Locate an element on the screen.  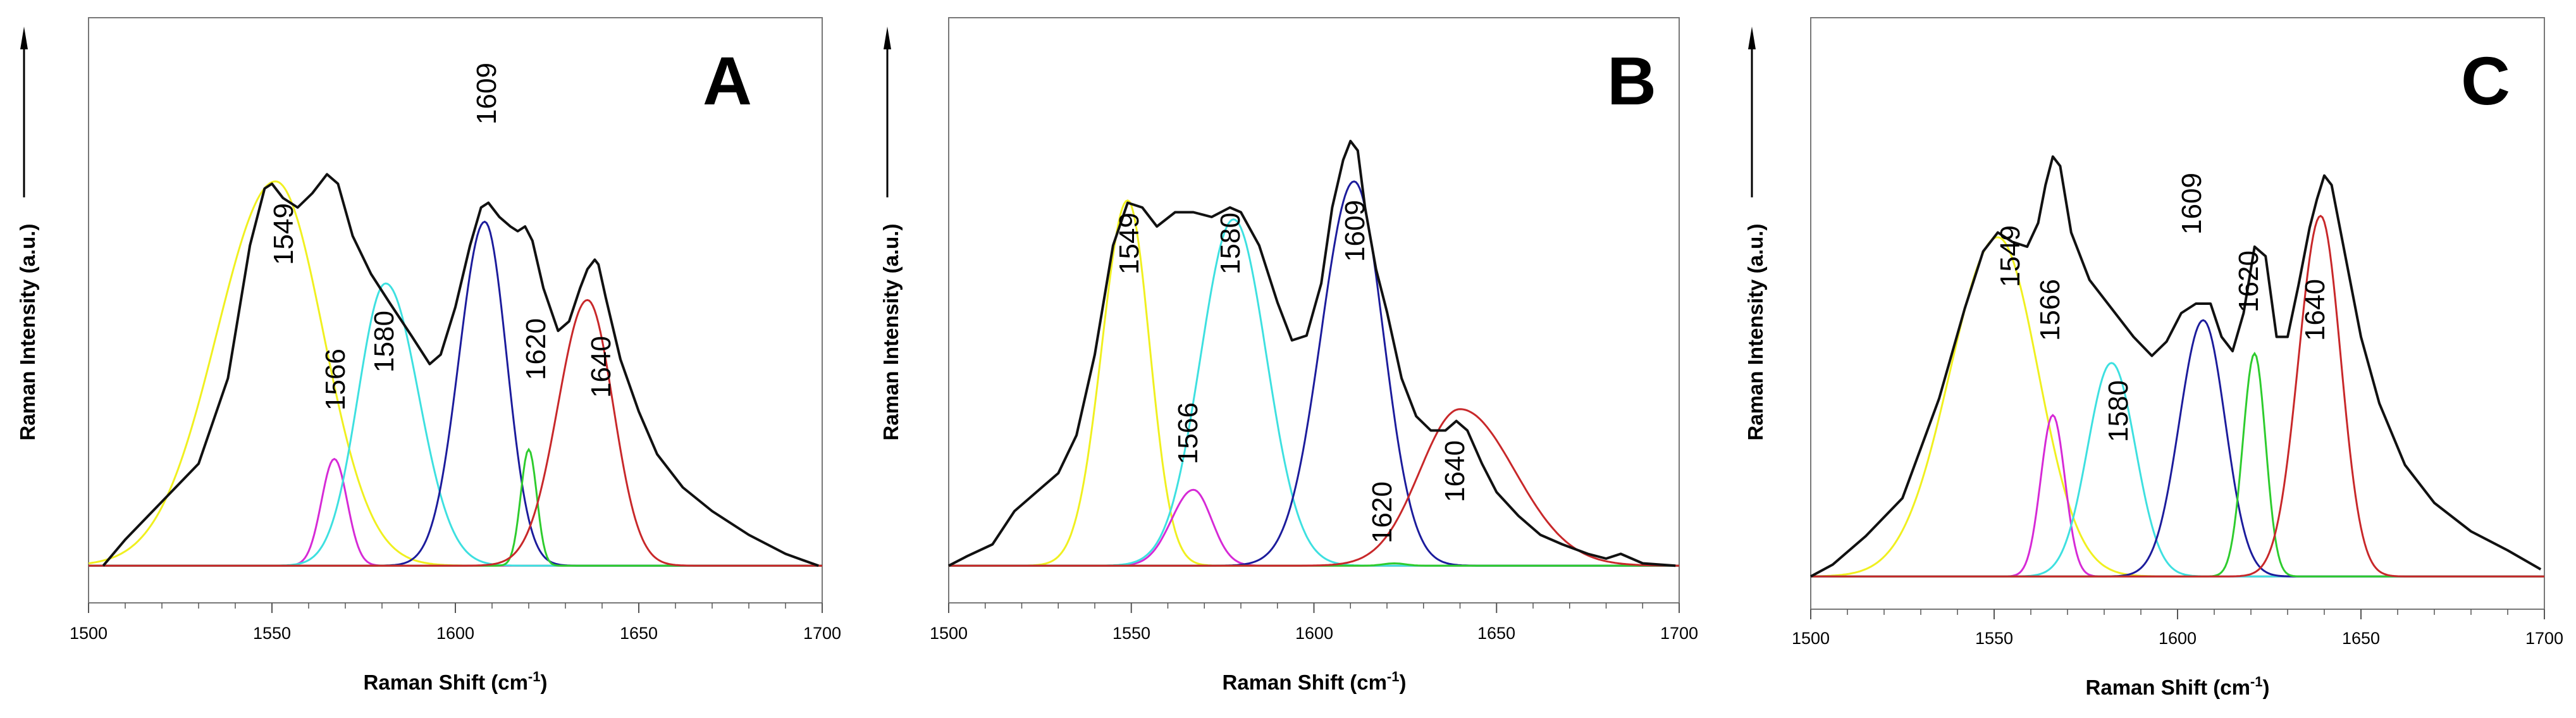
tick-label-c-1500: 1500 is located at coordinates (1811, 638).